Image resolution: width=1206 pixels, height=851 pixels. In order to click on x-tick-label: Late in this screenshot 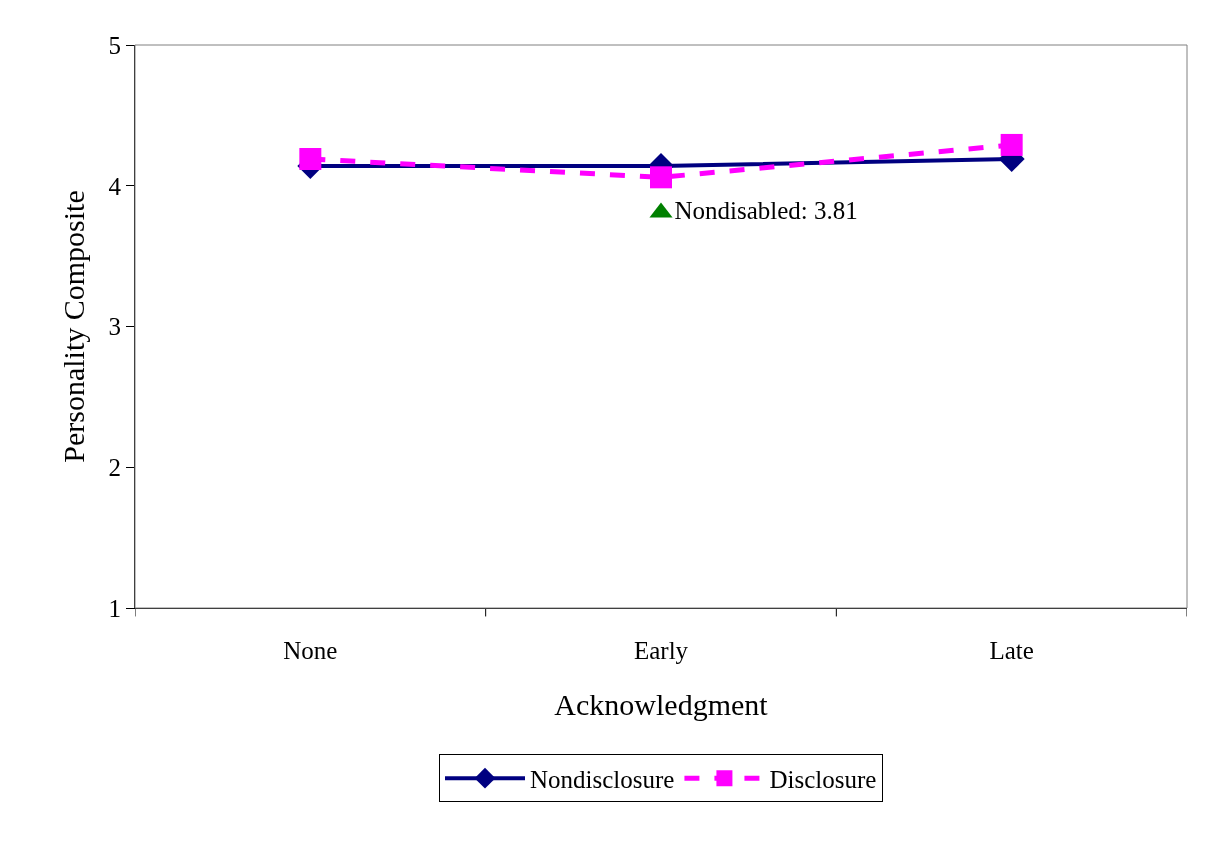, I will do `click(1011, 650)`.